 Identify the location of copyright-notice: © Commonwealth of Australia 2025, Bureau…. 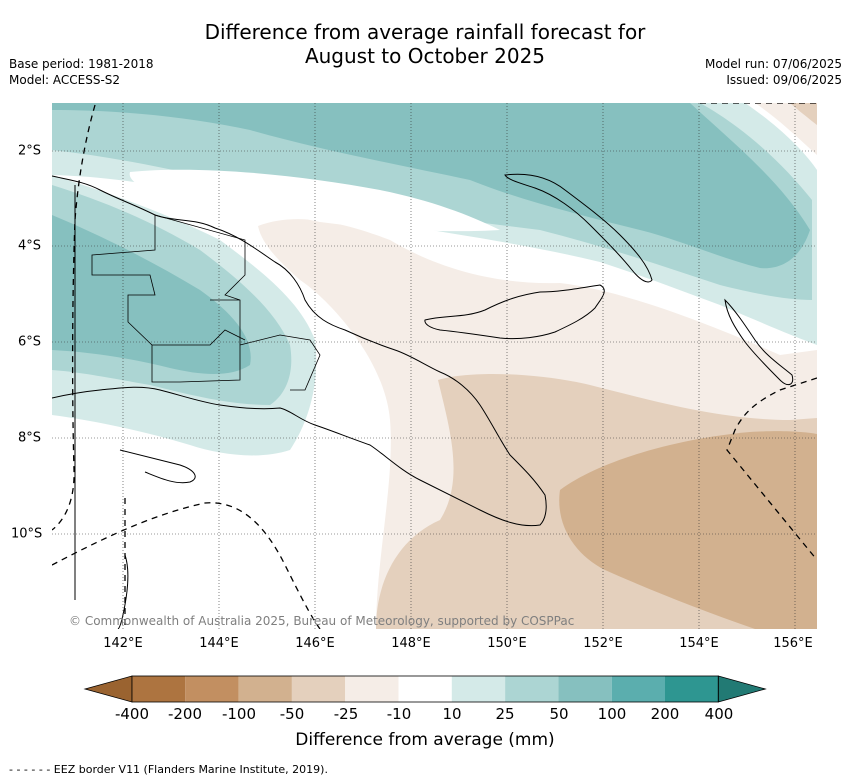
(322, 621).